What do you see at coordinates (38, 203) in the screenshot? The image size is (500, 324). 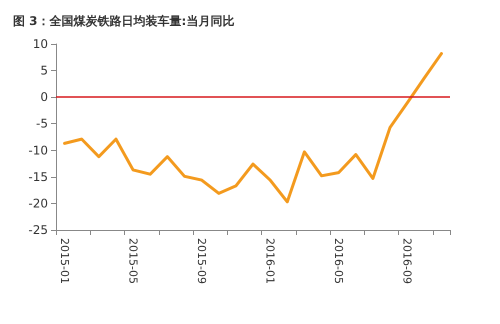 I see `y-tick-label: -20` at bounding box center [38, 203].